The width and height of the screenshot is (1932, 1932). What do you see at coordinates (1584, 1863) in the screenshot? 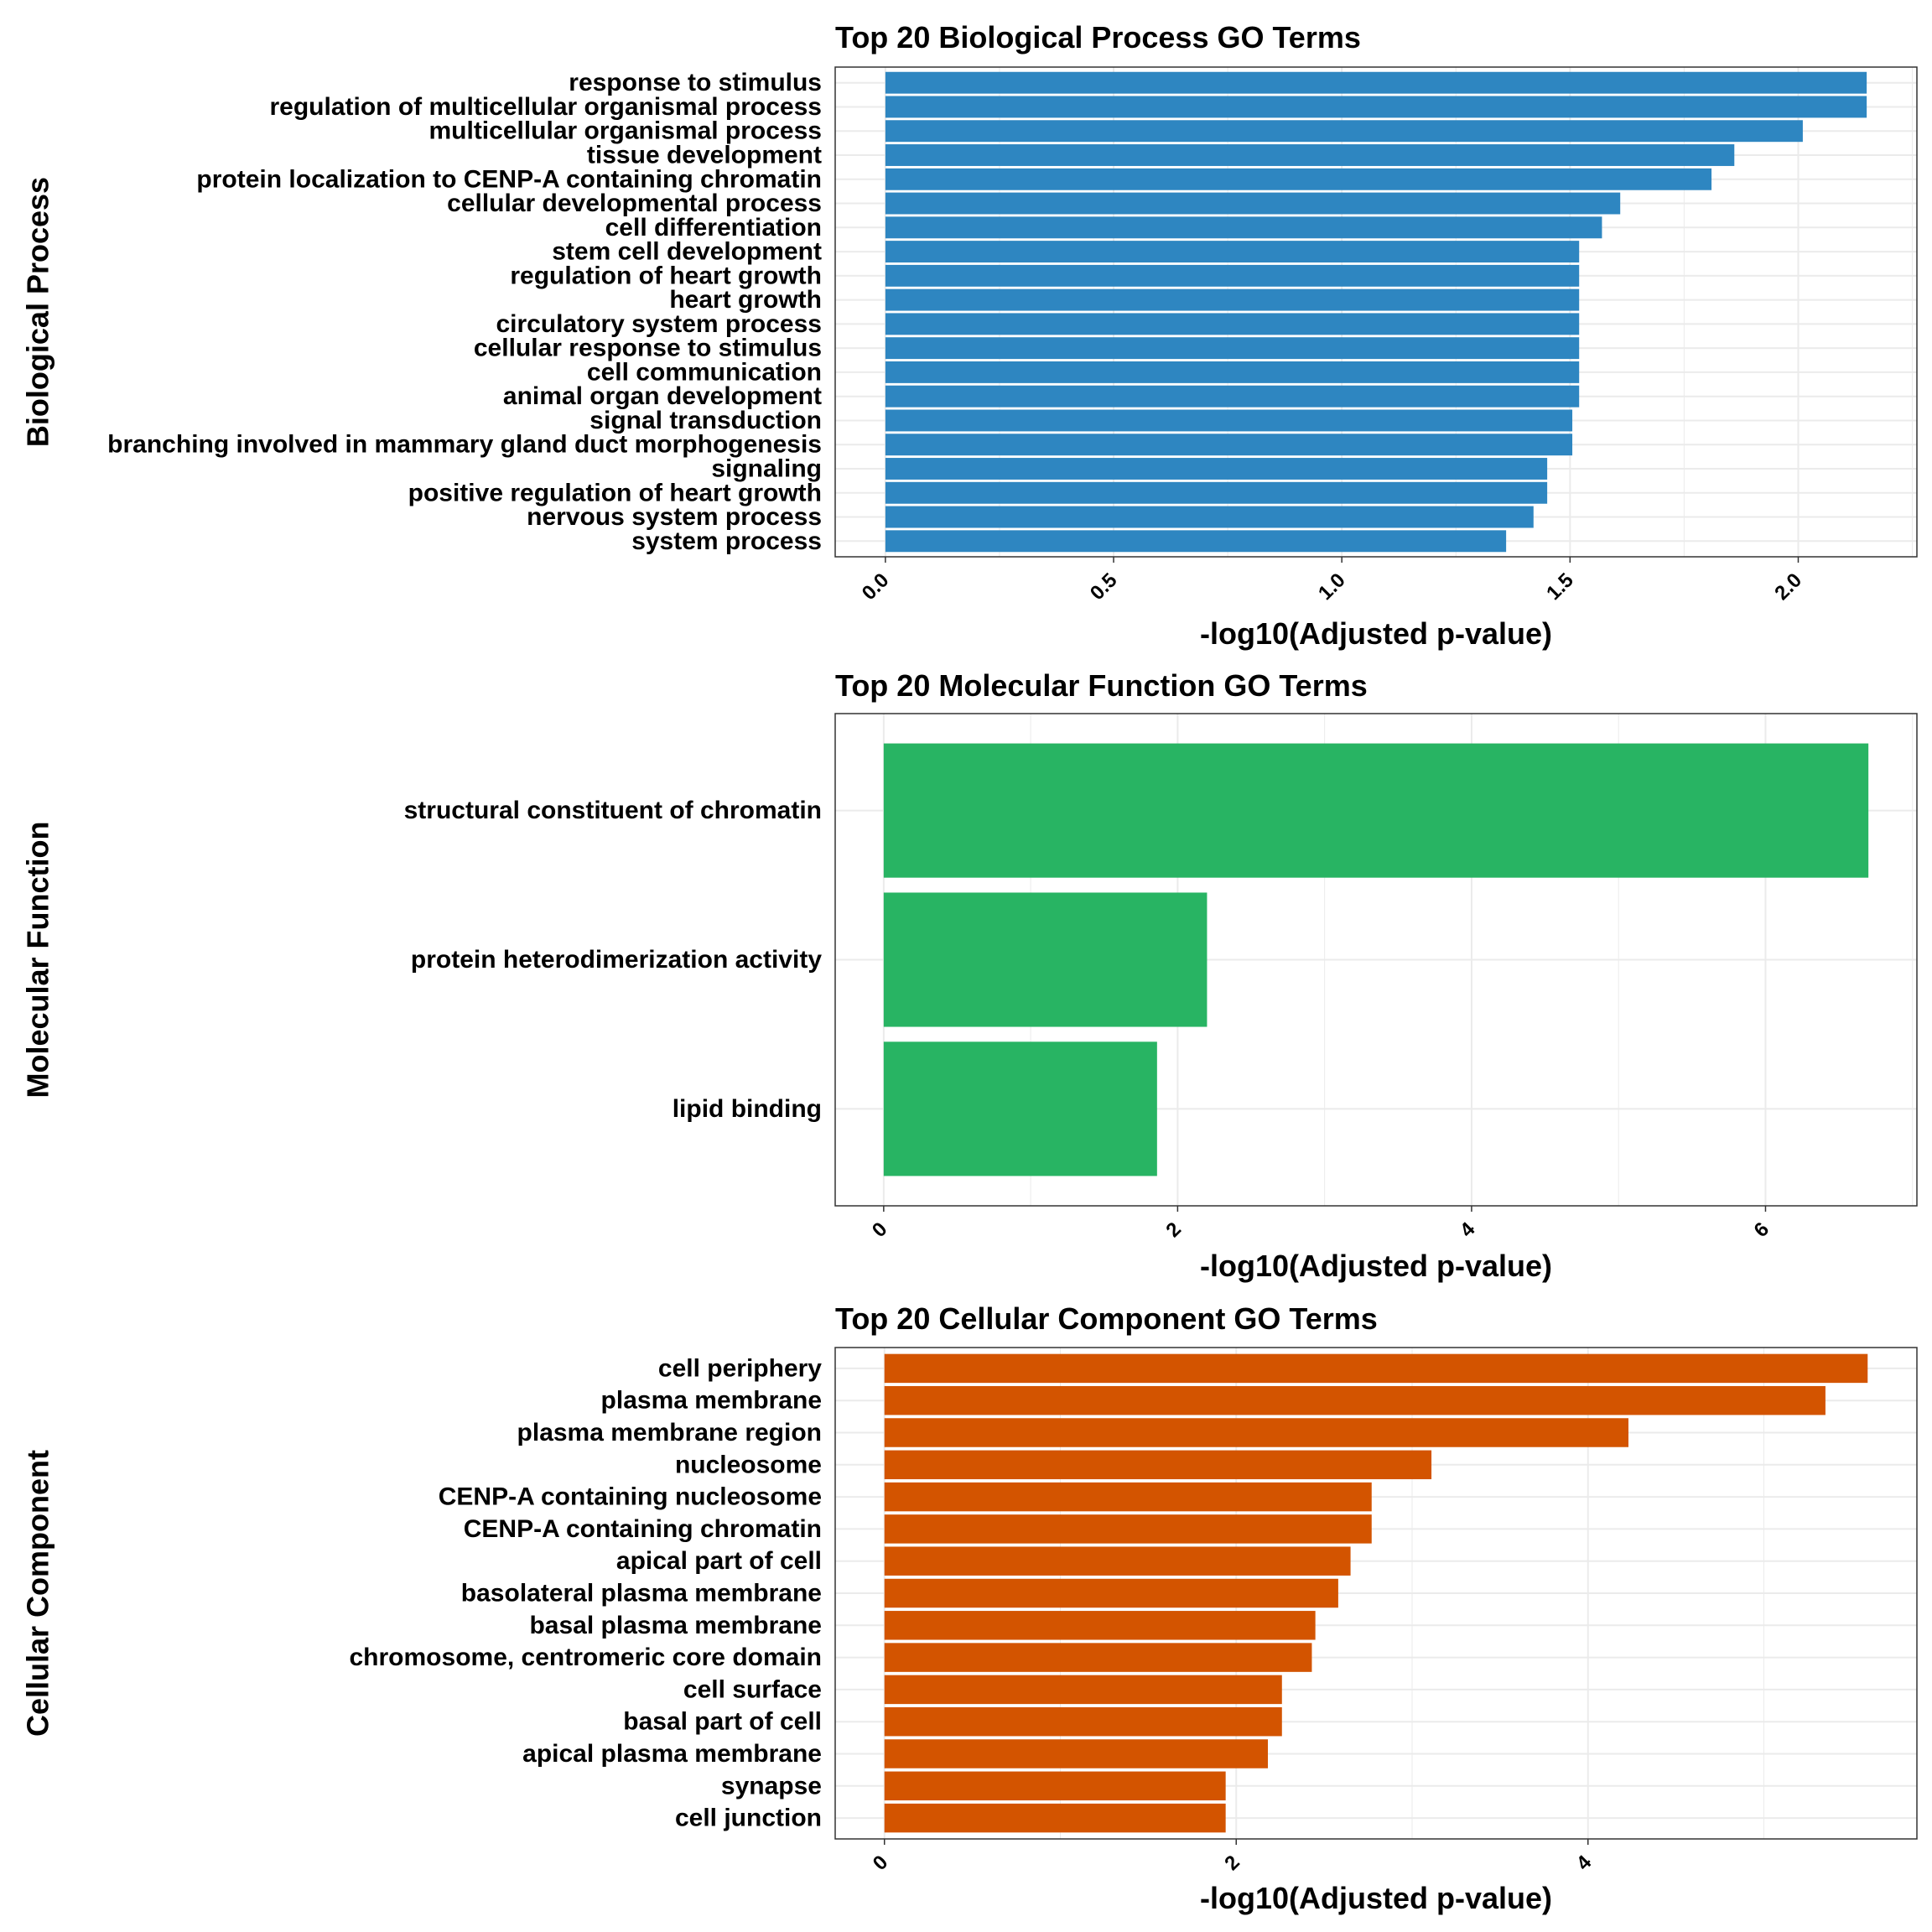
I see `x-tick-label: 4` at bounding box center [1584, 1863].